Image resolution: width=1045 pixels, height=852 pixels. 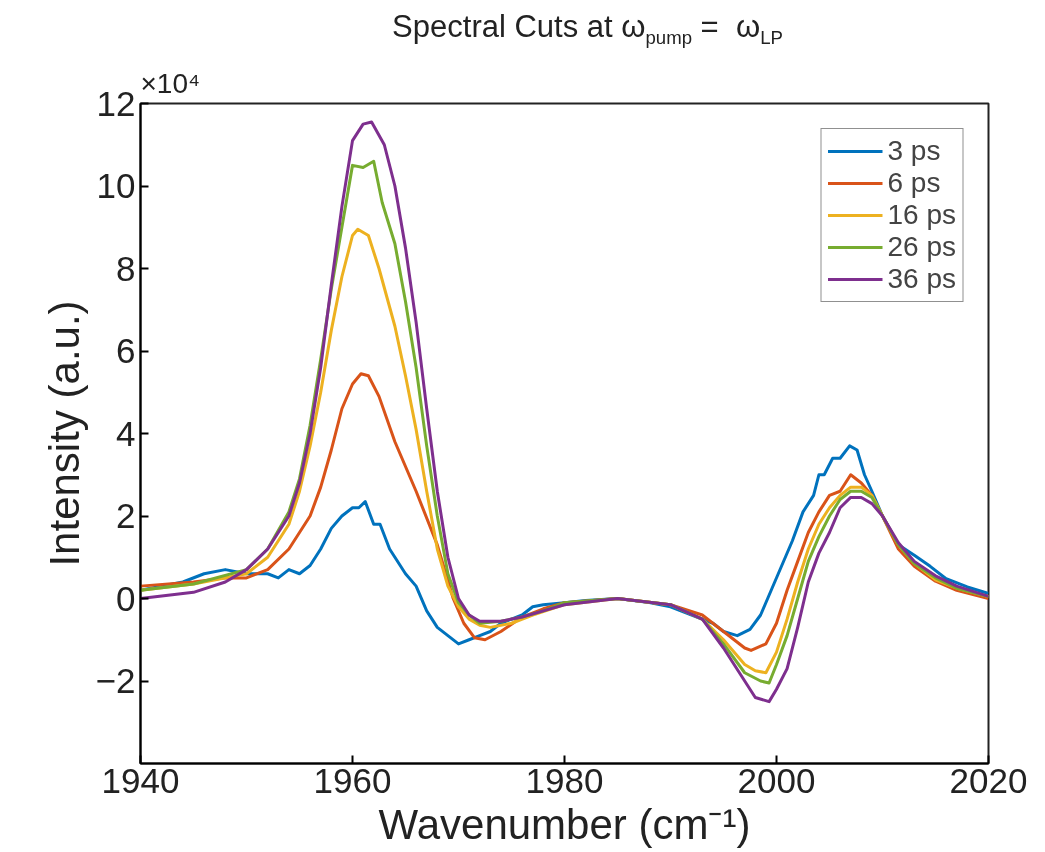 I want to click on x-tick-label: 2000, so click(x=776, y=780).